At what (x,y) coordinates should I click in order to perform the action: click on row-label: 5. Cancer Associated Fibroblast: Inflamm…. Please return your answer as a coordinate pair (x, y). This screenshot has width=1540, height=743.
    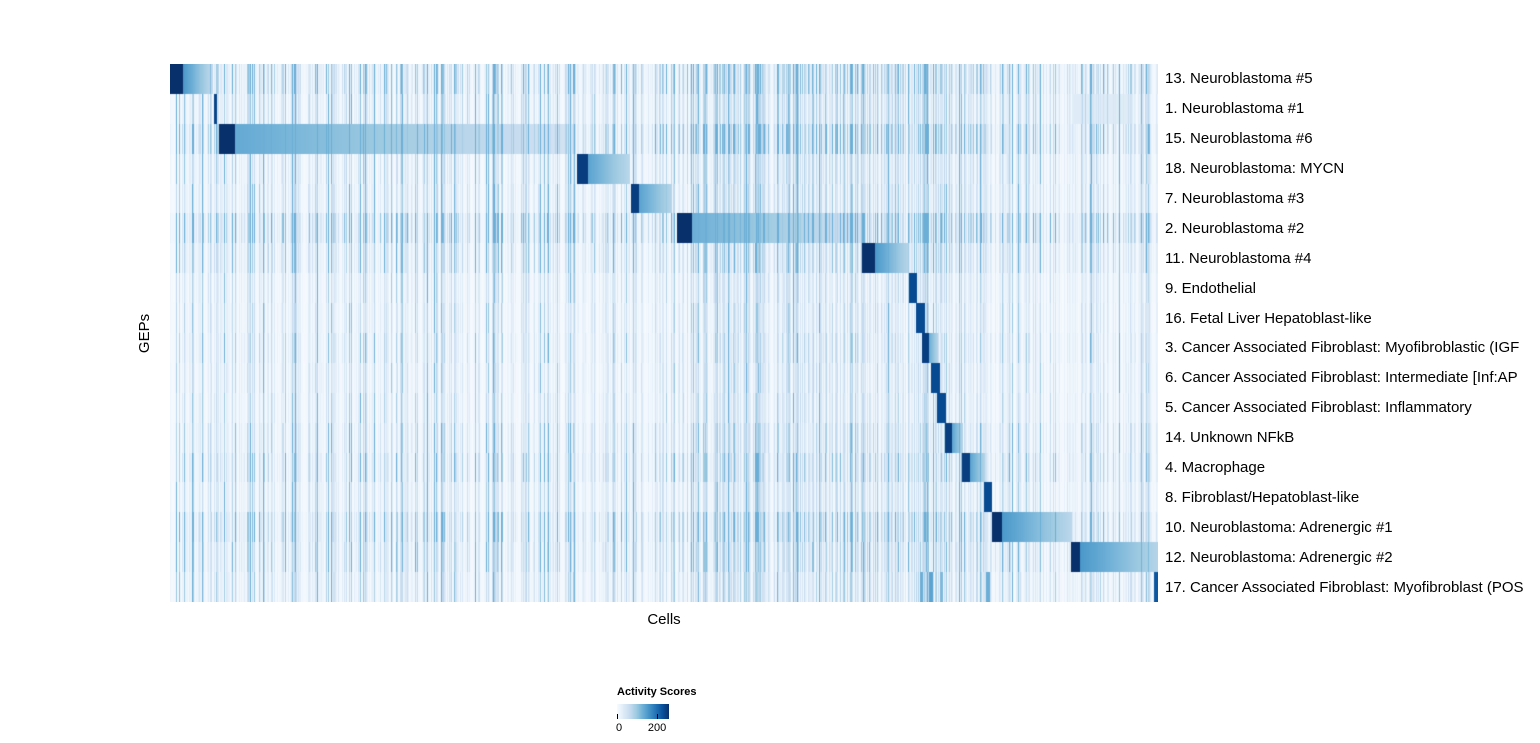
    Looking at the image, I should click on (1318, 408).